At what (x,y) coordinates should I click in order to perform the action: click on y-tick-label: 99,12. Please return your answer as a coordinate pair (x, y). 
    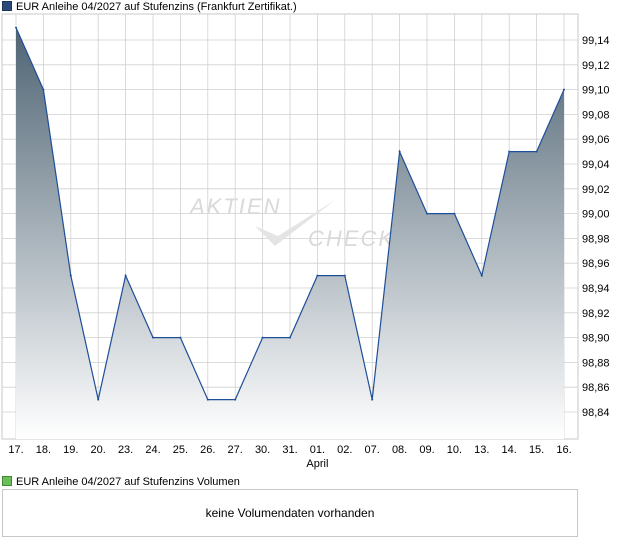
    Looking at the image, I should click on (596, 66).